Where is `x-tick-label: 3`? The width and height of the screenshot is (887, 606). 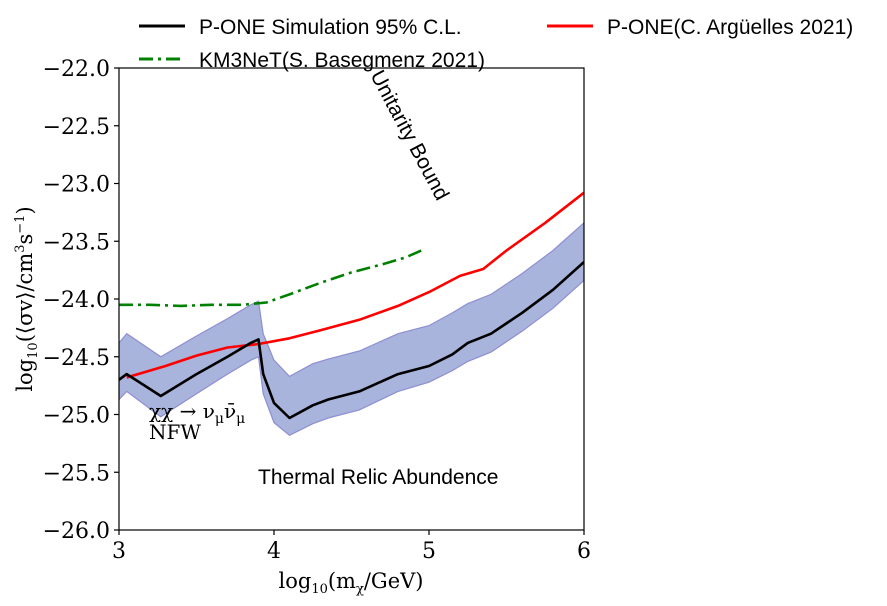 x-tick-label: 3 is located at coordinates (119, 551).